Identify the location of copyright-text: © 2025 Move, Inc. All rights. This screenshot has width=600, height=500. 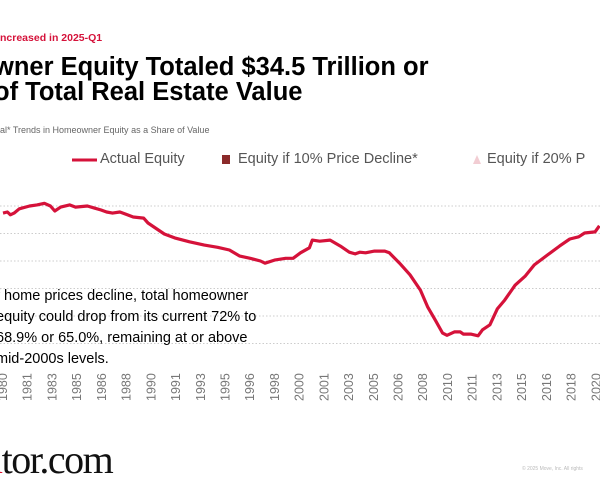
(552, 469).